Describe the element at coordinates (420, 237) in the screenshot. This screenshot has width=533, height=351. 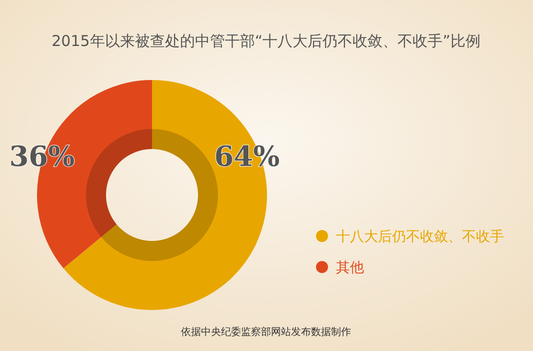
I see `legend-label: 十八大后仍不收敛、不收手` at that location.